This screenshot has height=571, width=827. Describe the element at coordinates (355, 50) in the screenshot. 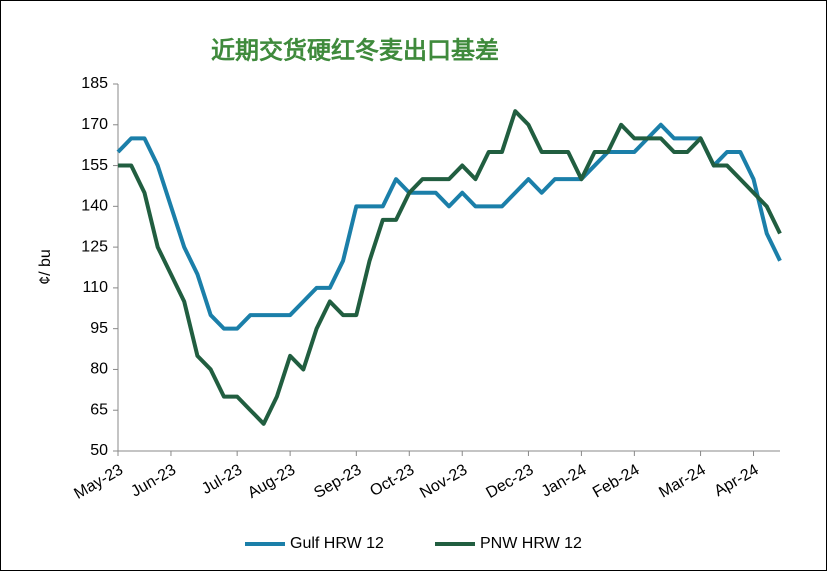

I see `chart-title: 近期交货硬红冬麦出口基差` at that location.